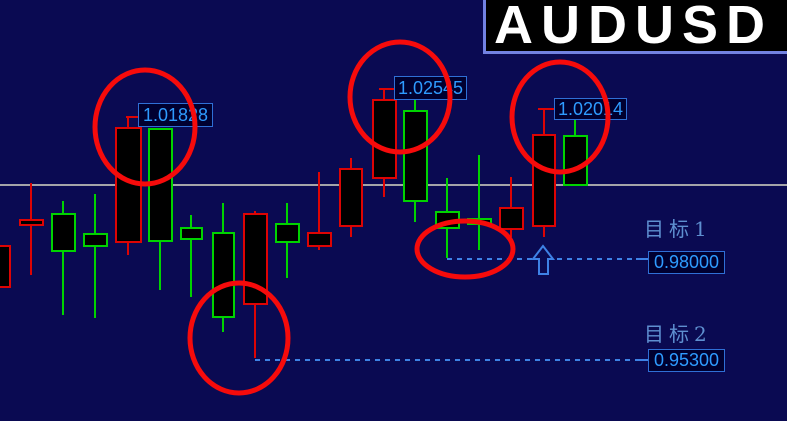  Describe the element at coordinates (430, 88) in the screenshot. I see `price-tag: 1.02545` at that location.